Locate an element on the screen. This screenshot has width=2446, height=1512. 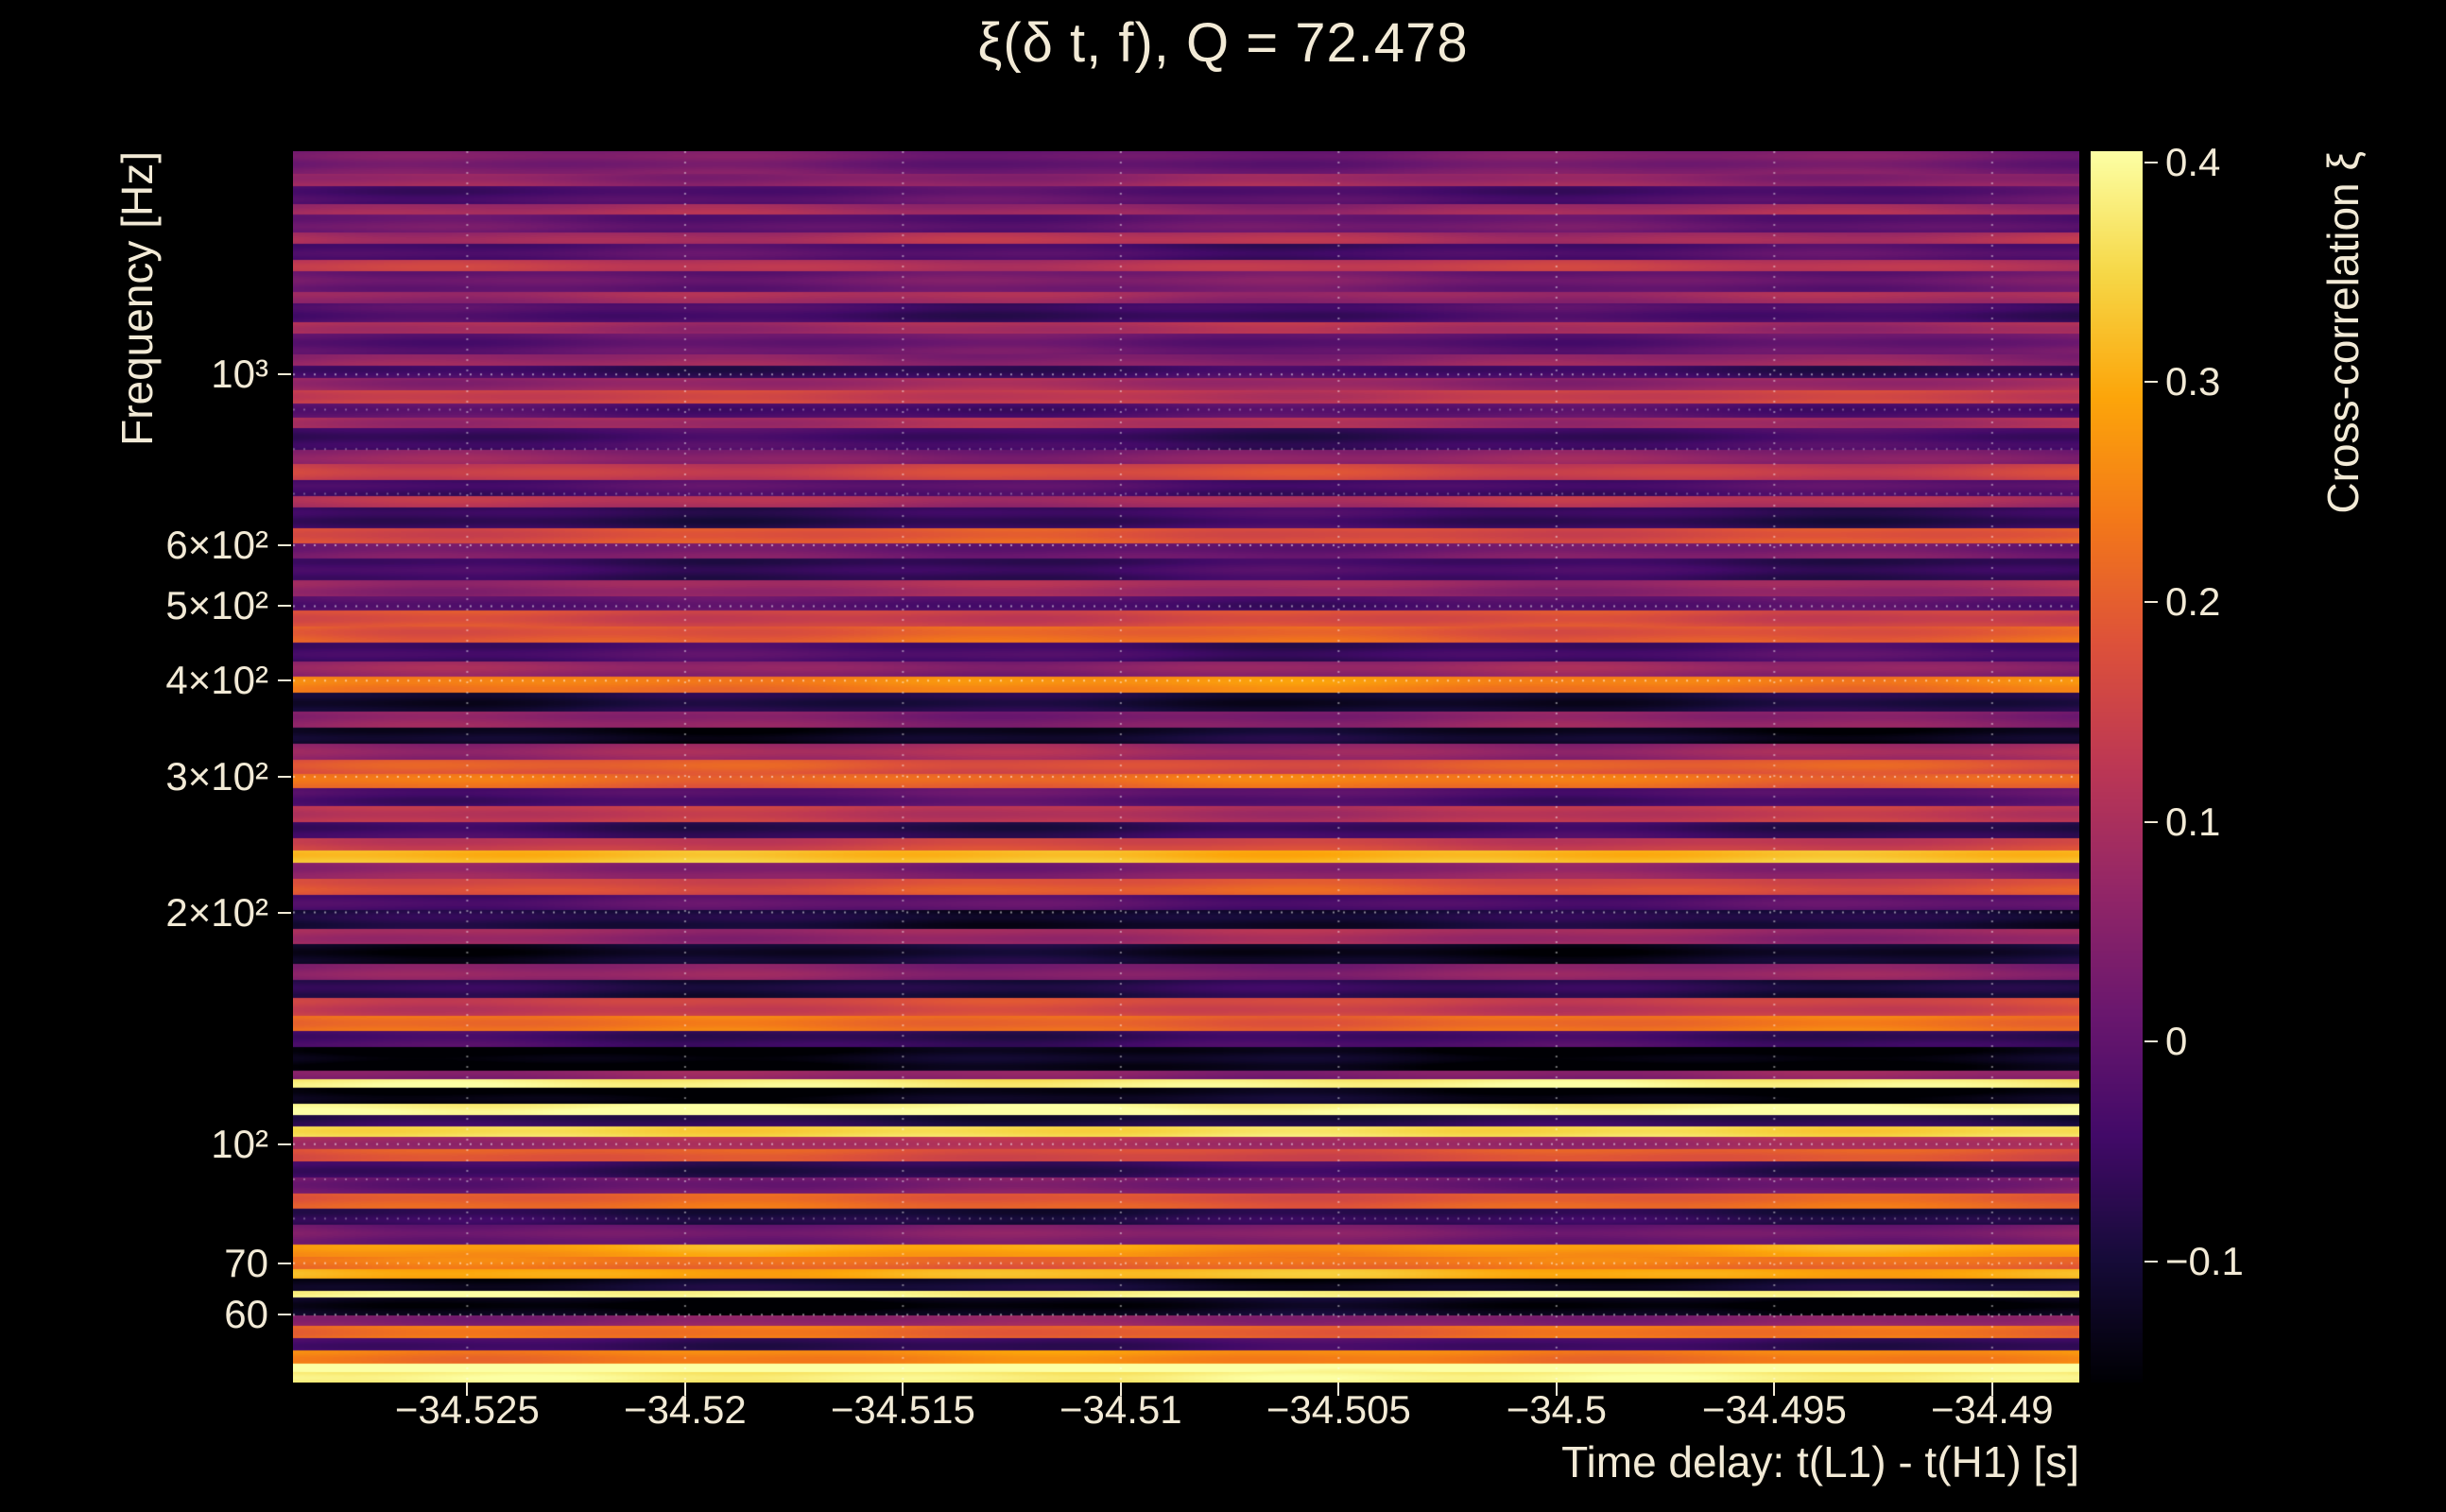
colorbar-tick-label: 0.2 is located at coordinates (2193, 601).